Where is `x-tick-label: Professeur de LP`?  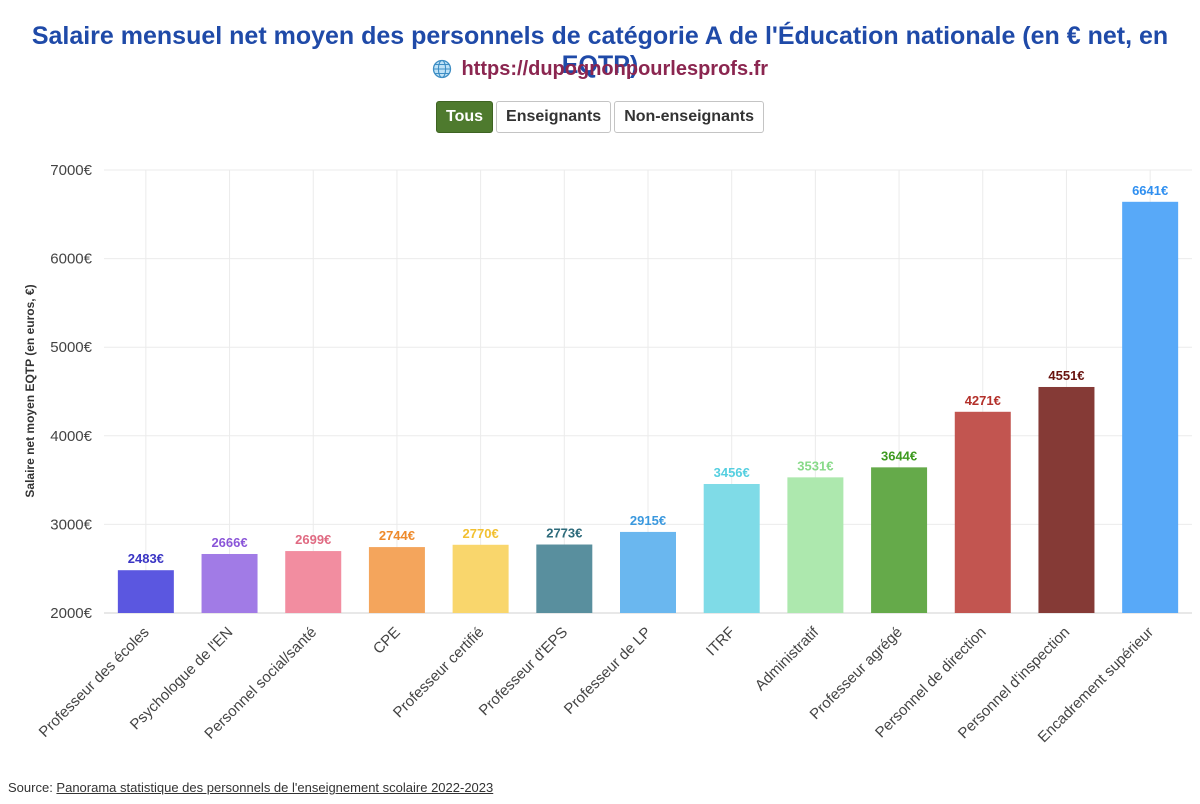 x-tick-label: Professeur de LP is located at coordinates (608, 671).